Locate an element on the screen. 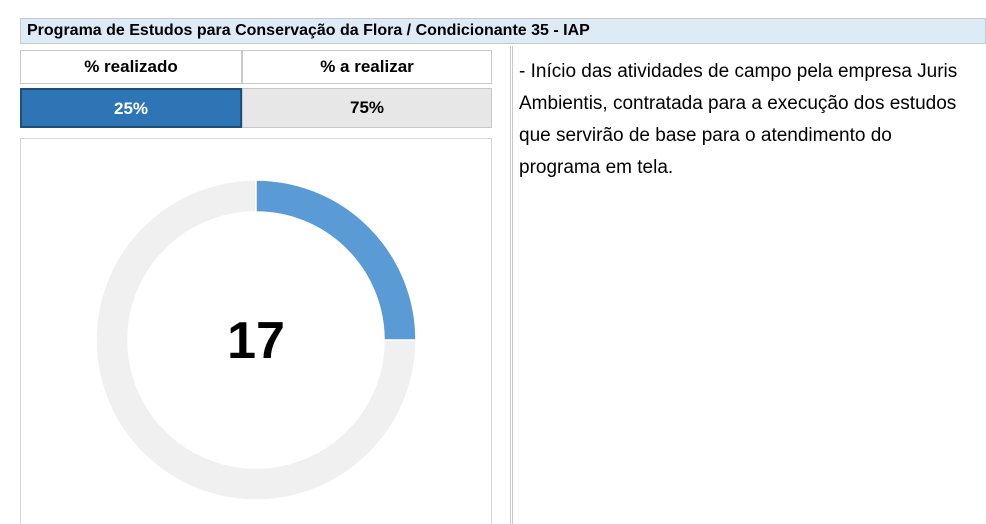 This screenshot has height=524, width=986. value-cell: 75% is located at coordinates (367, 108).